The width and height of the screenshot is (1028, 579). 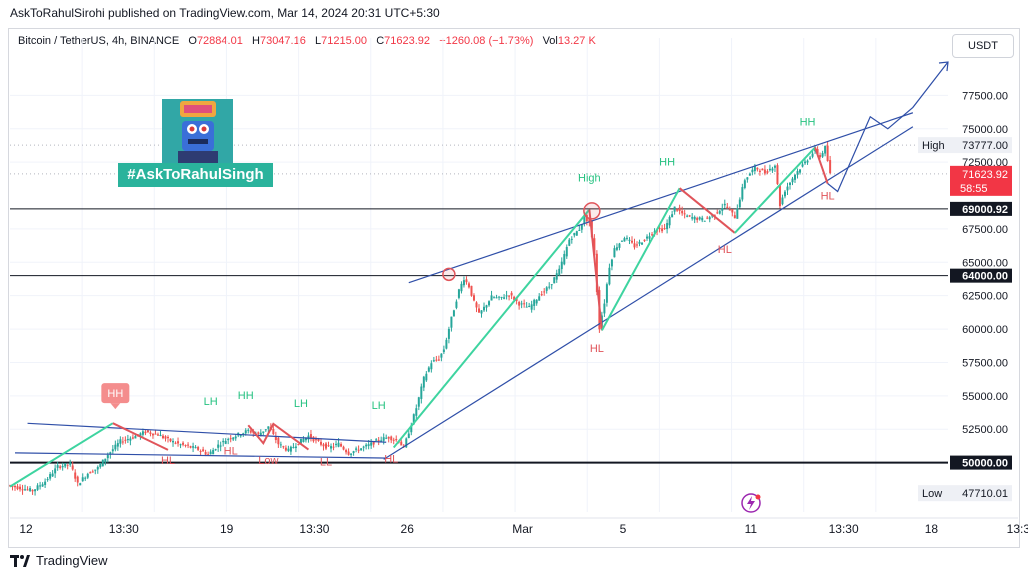 What do you see at coordinates (983, 46) in the screenshot?
I see `currency-selector: USDT` at bounding box center [983, 46].